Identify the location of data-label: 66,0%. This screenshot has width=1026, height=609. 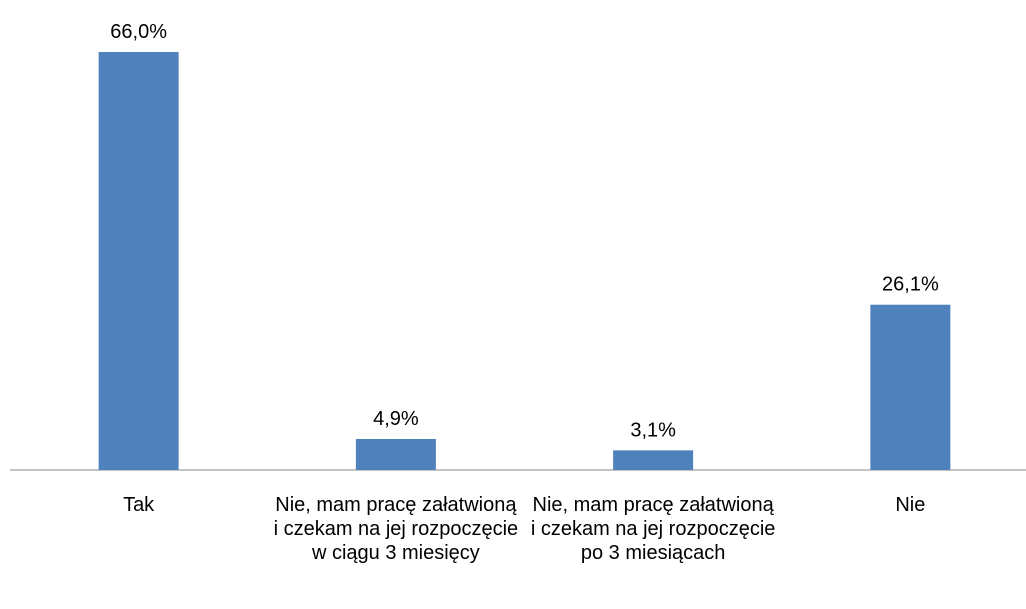
(138, 32).